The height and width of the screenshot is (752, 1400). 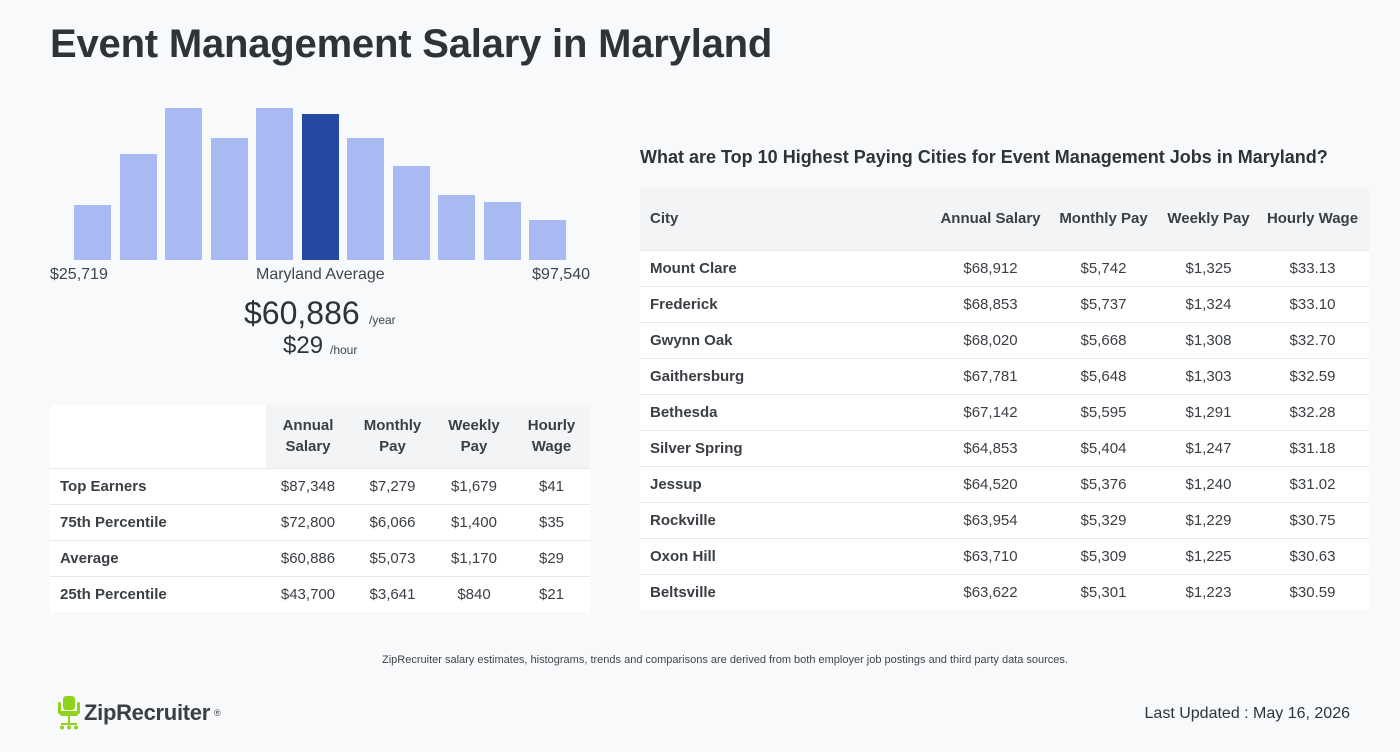 What do you see at coordinates (990, 483) in the screenshot?
I see `annual-salary-cell: $64,520` at bounding box center [990, 483].